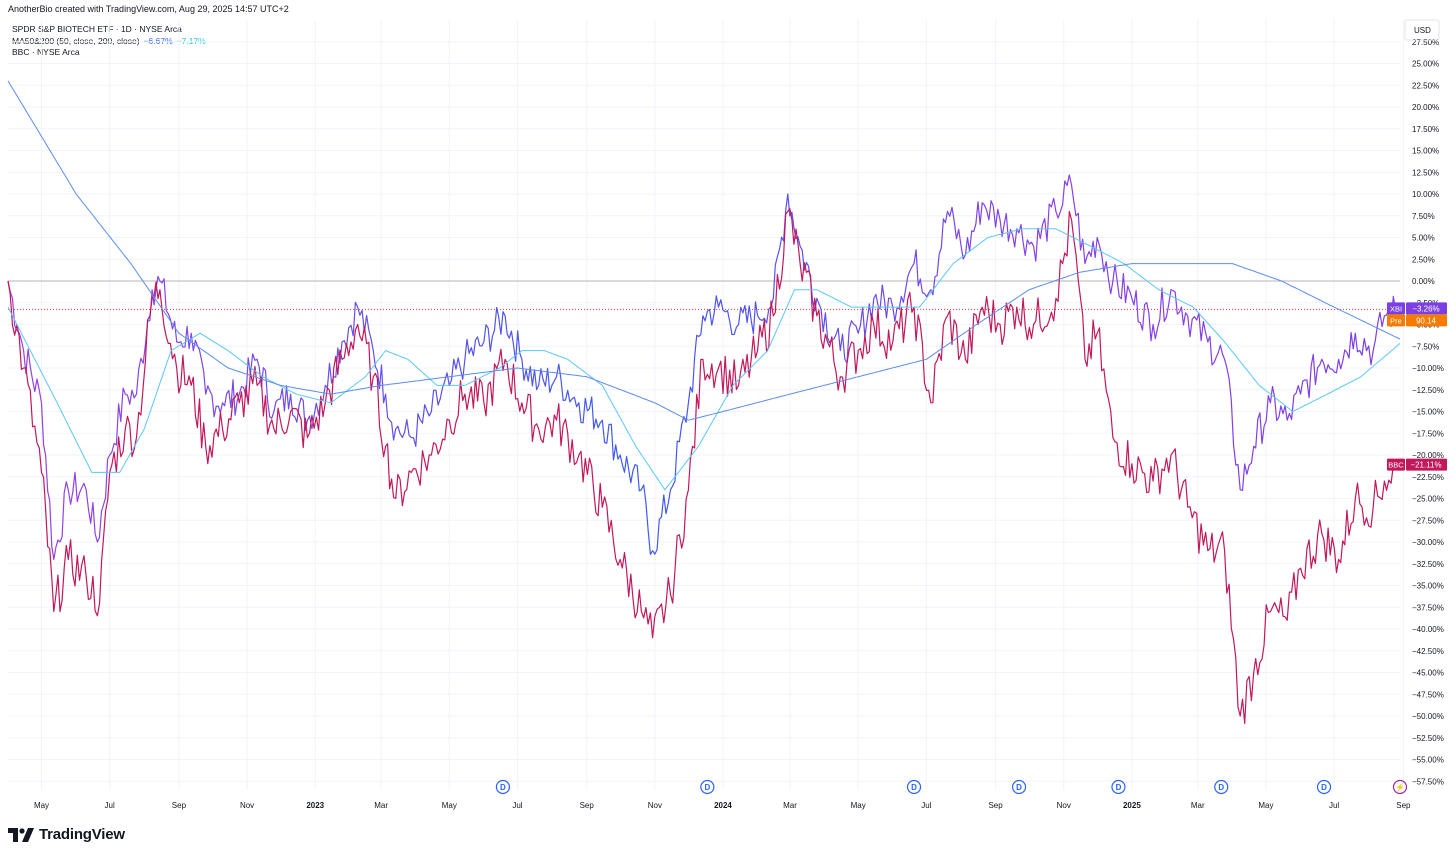 This screenshot has width=1456, height=857. I want to click on y-tick-label: 0.00%, so click(1423, 281).